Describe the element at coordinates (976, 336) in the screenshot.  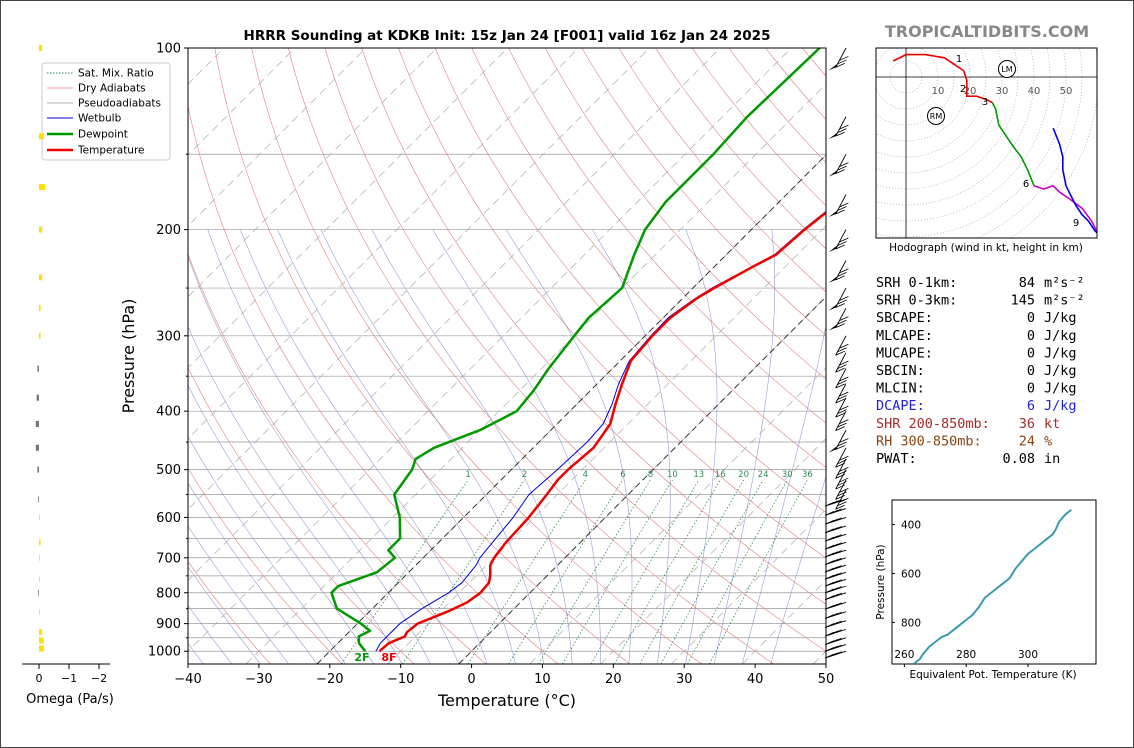
I see `index-row: MLCAPE: 0 J/kg` at that location.